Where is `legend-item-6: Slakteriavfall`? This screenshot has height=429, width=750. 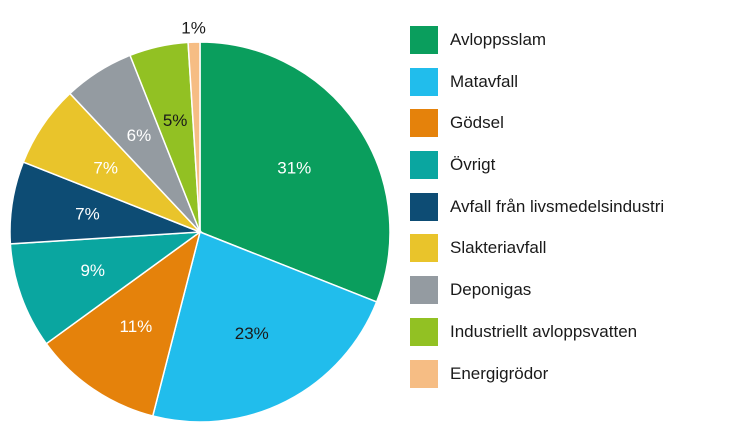
legend-item-6: Slakteriavfall is located at coordinates (537, 248).